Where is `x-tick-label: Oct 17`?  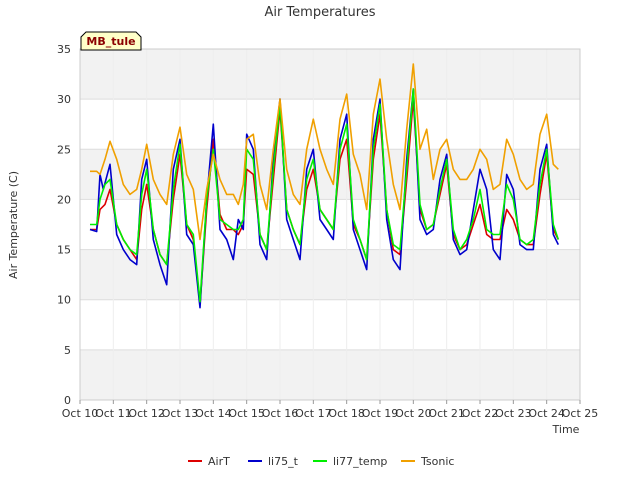 x-tick-label: Oct 17 is located at coordinates (313, 413).